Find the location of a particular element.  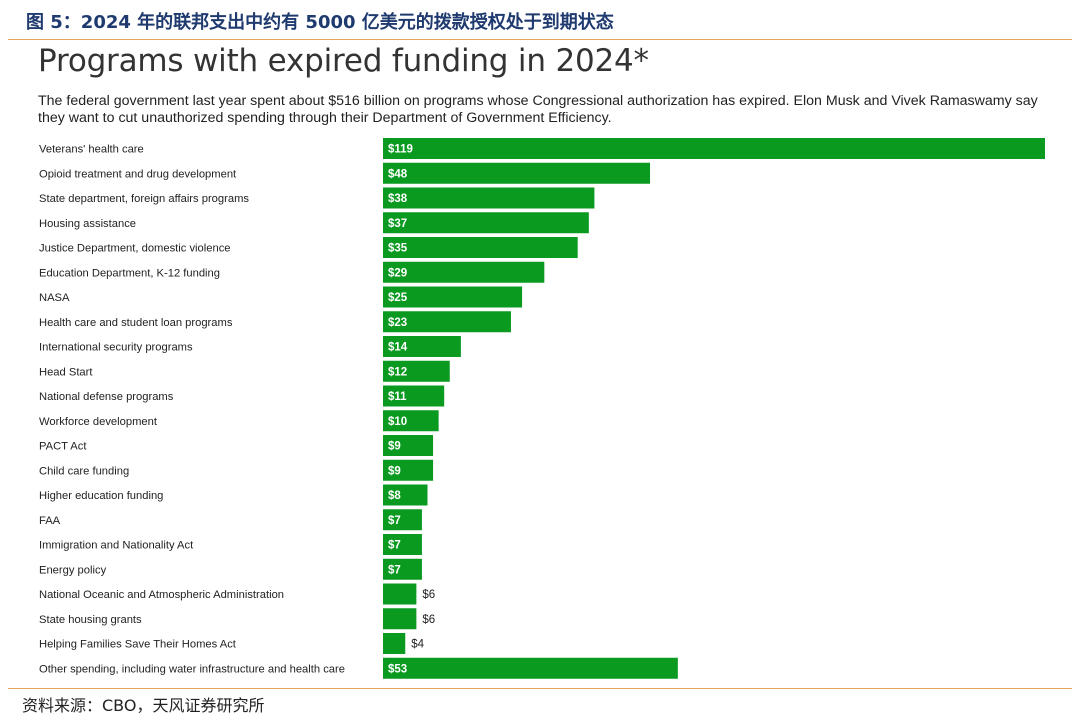

category-label: Education Department, K-12 funding is located at coordinates (129, 273).